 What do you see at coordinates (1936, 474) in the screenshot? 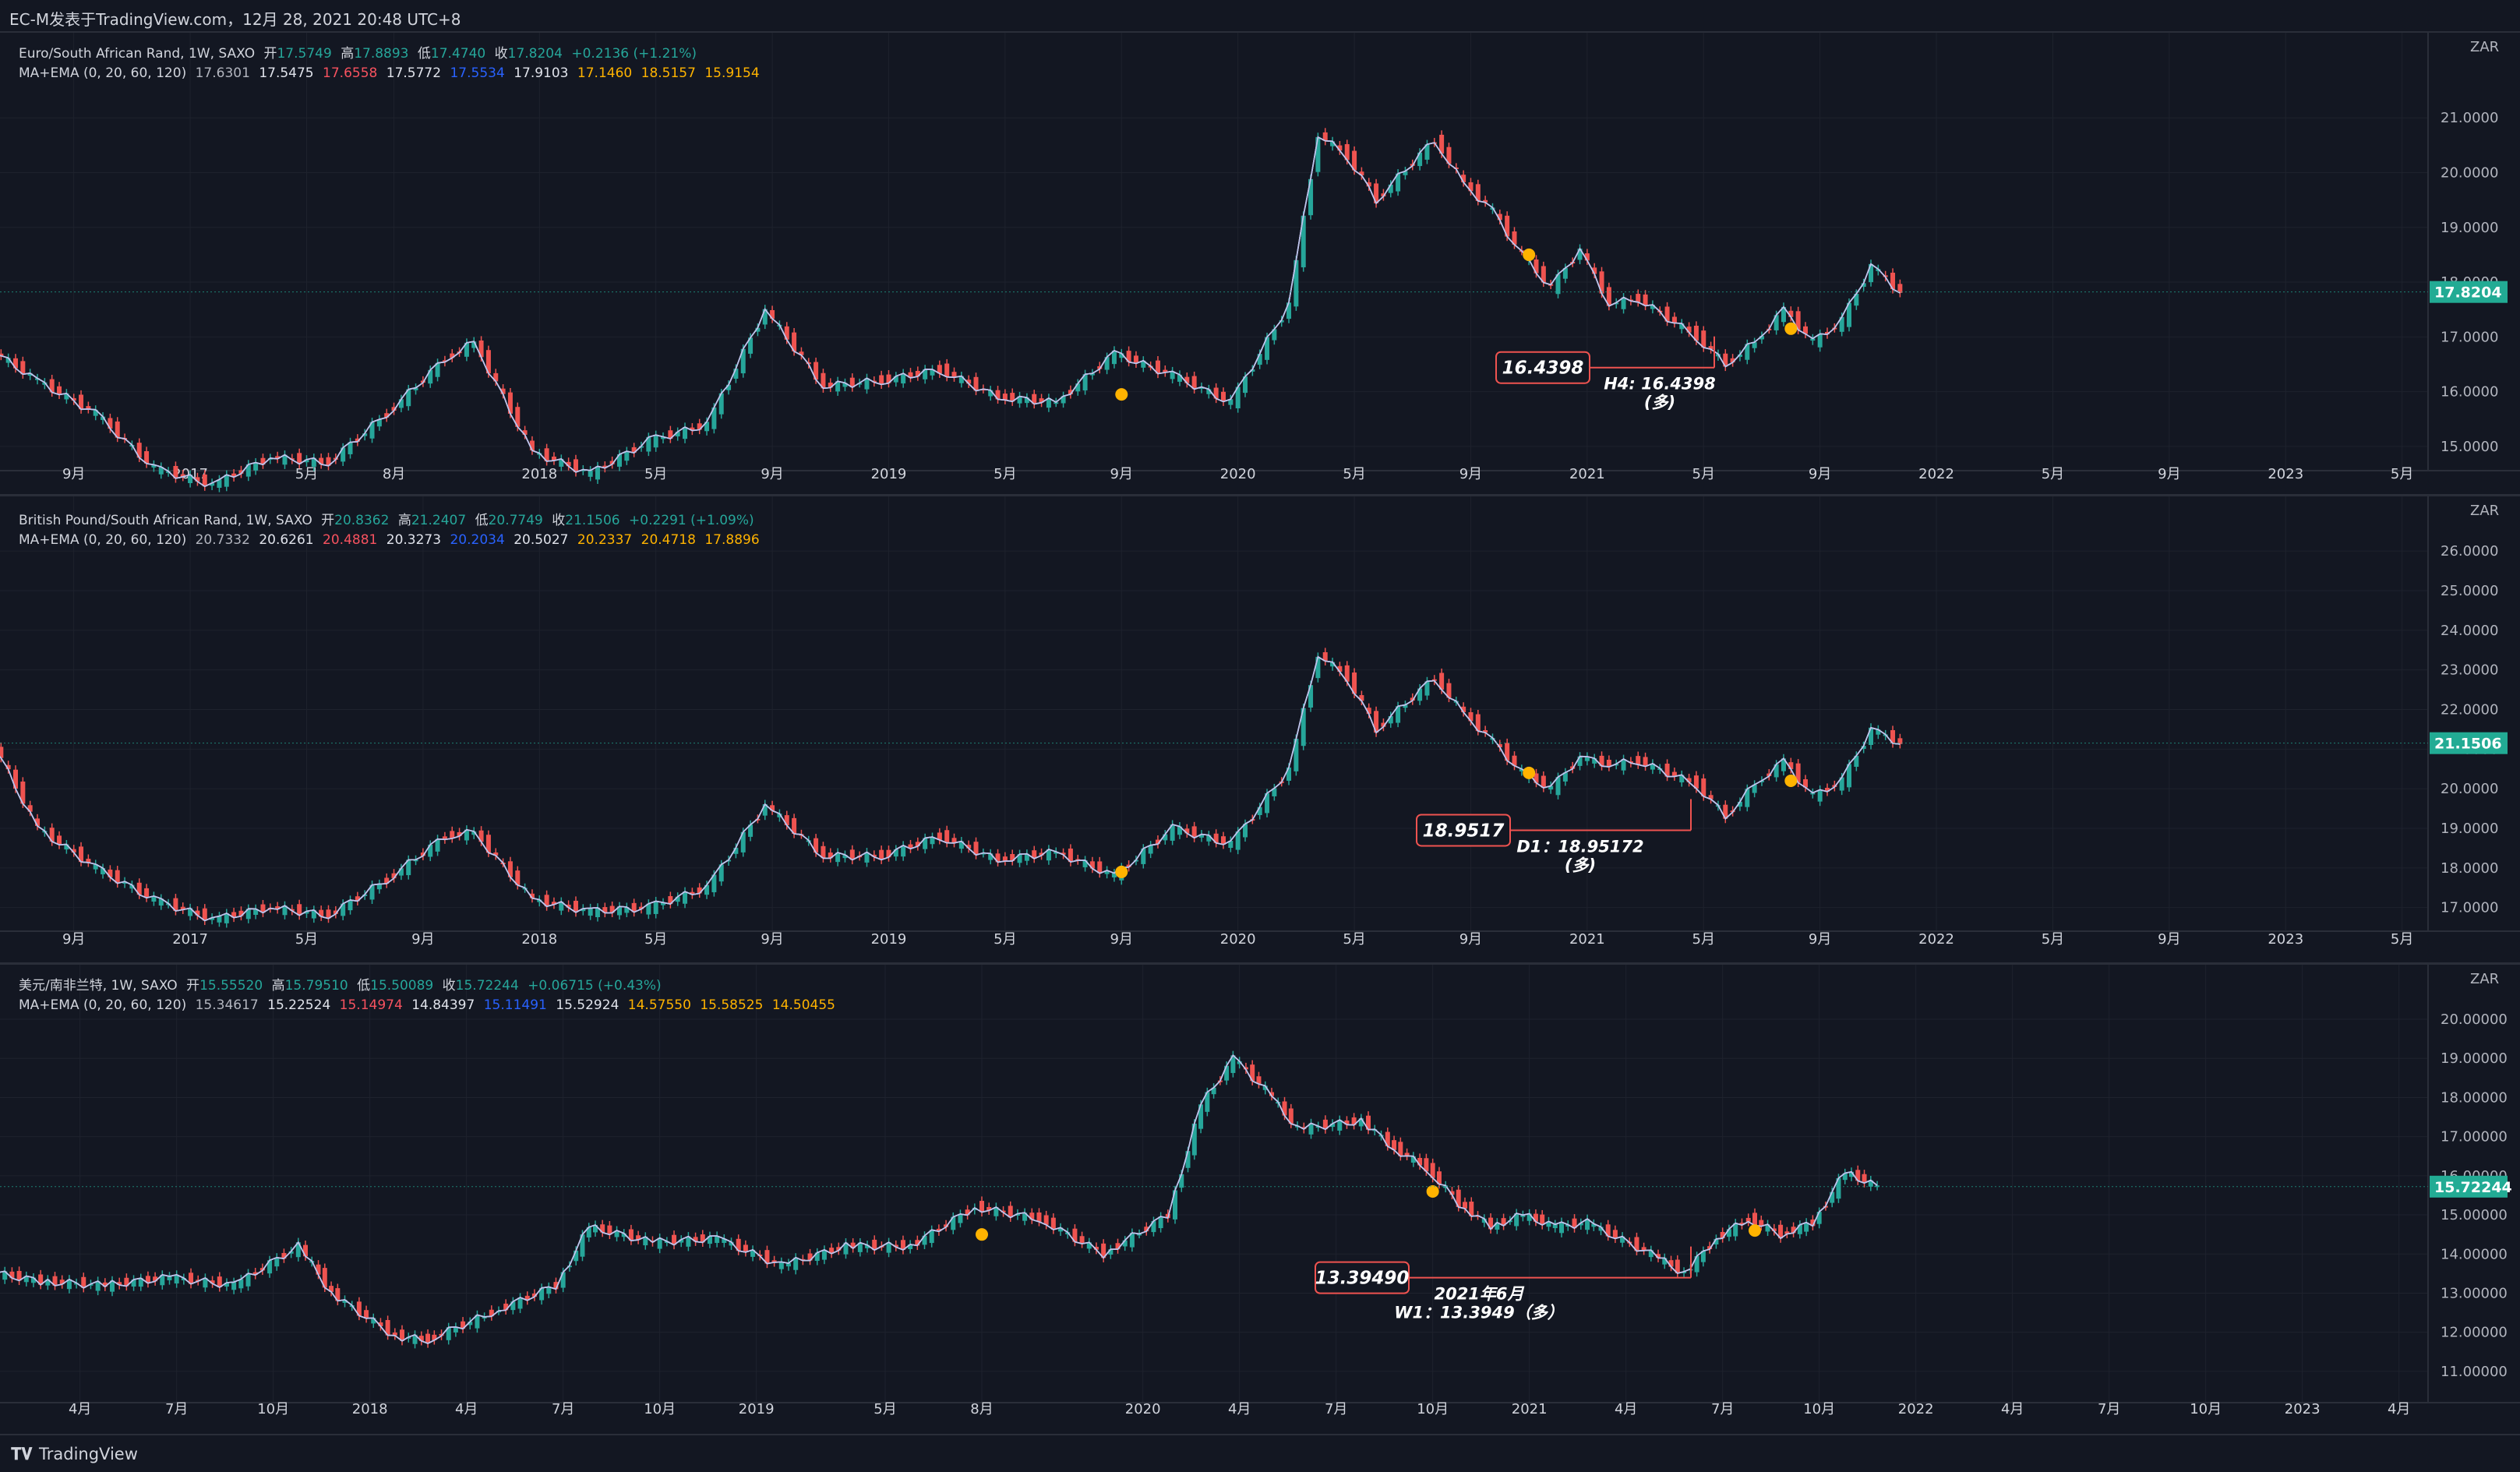
I see `x-tick-label: 2022` at bounding box center [1936, 474].